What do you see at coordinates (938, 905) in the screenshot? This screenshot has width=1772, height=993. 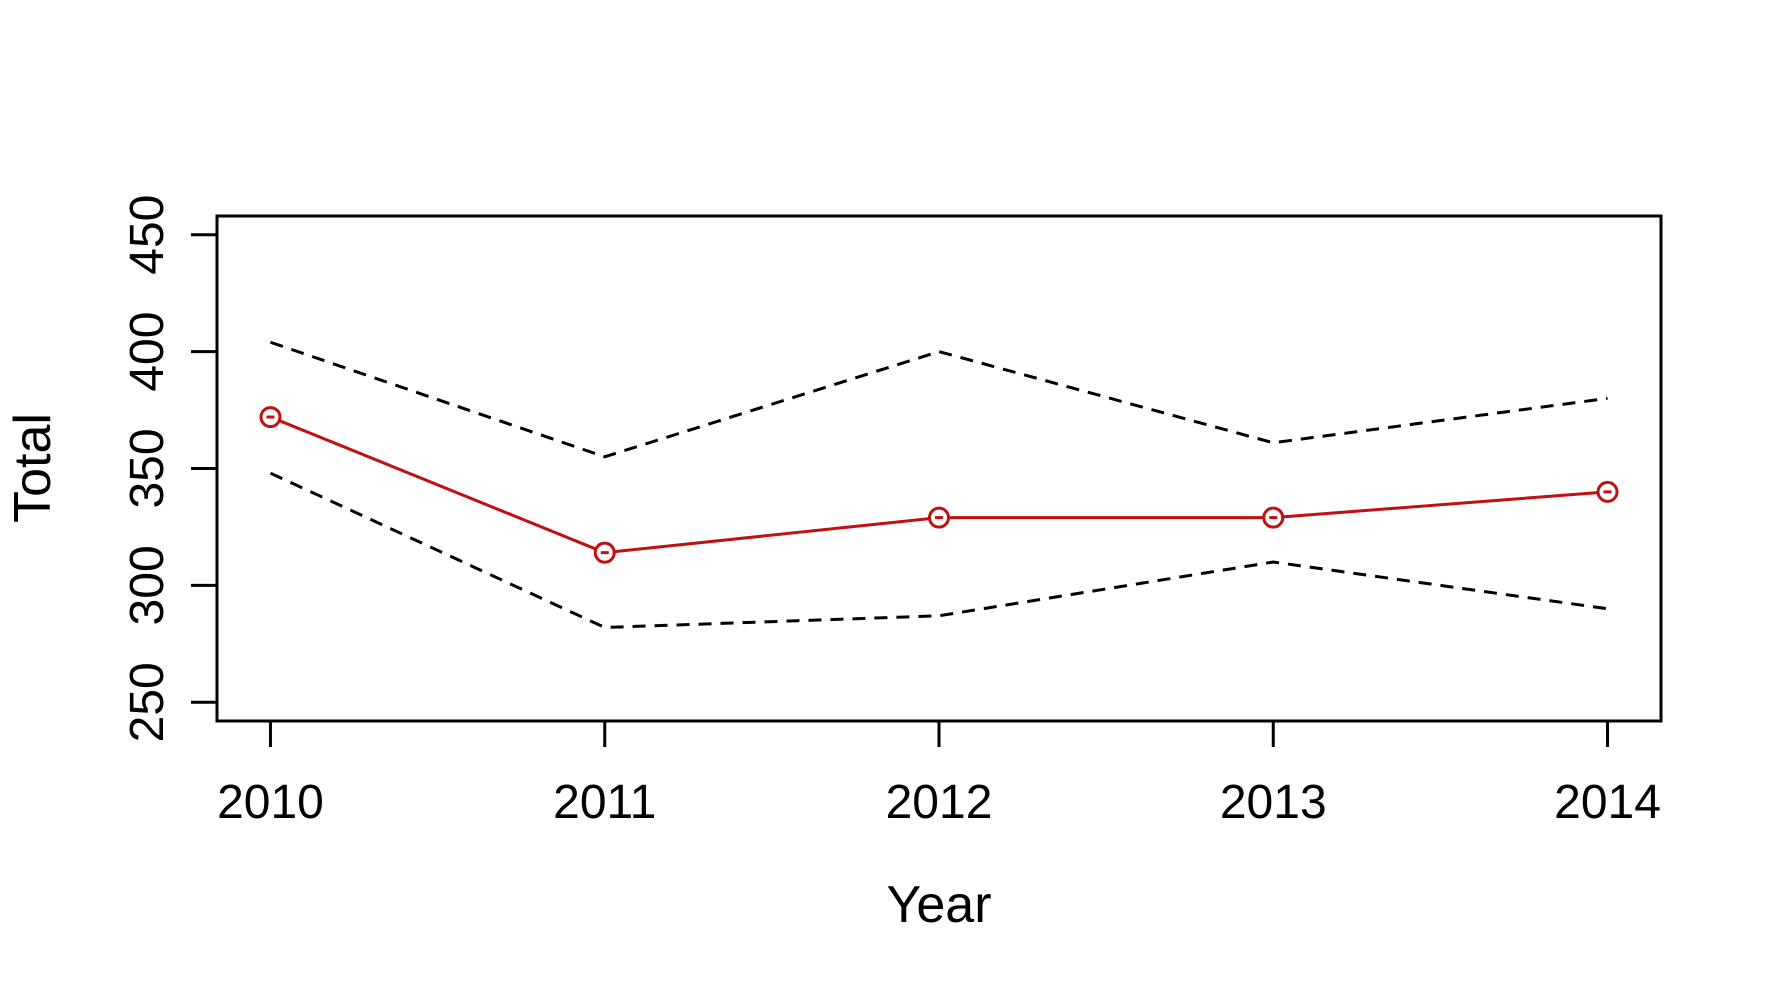 I see `x-axis-title: Year` at bounding box center [938, 905].